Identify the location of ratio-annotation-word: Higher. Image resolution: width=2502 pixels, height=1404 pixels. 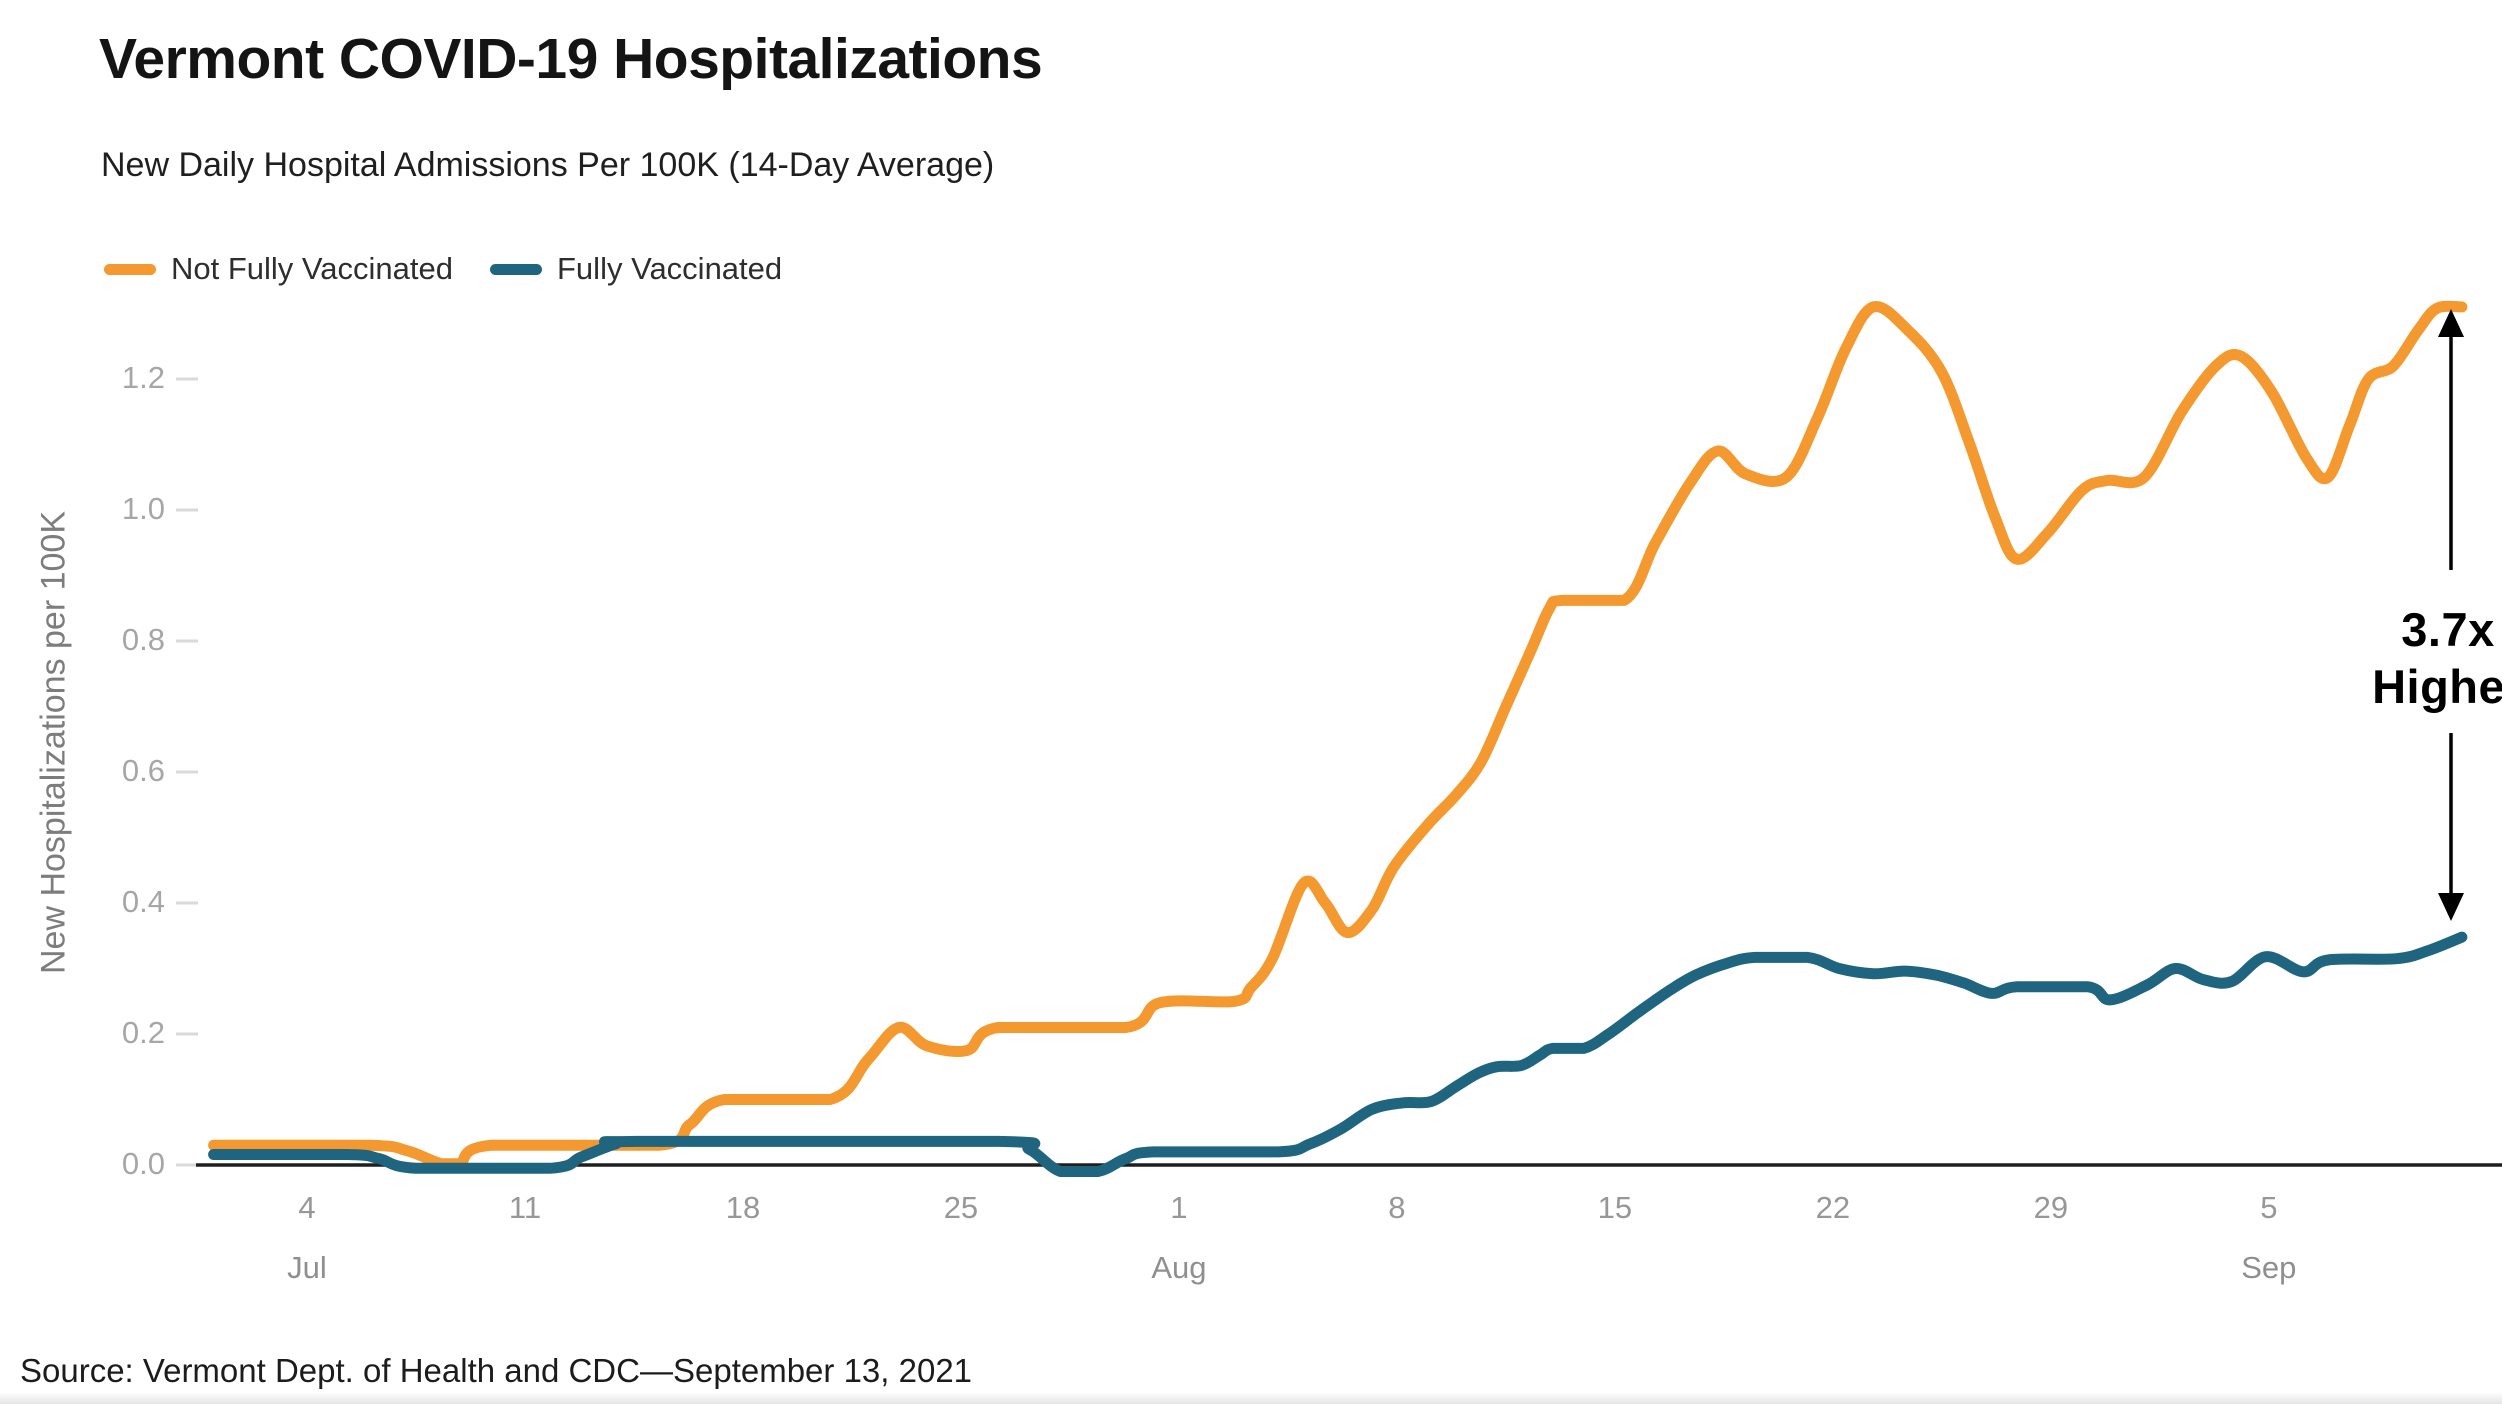
(2437, 687).